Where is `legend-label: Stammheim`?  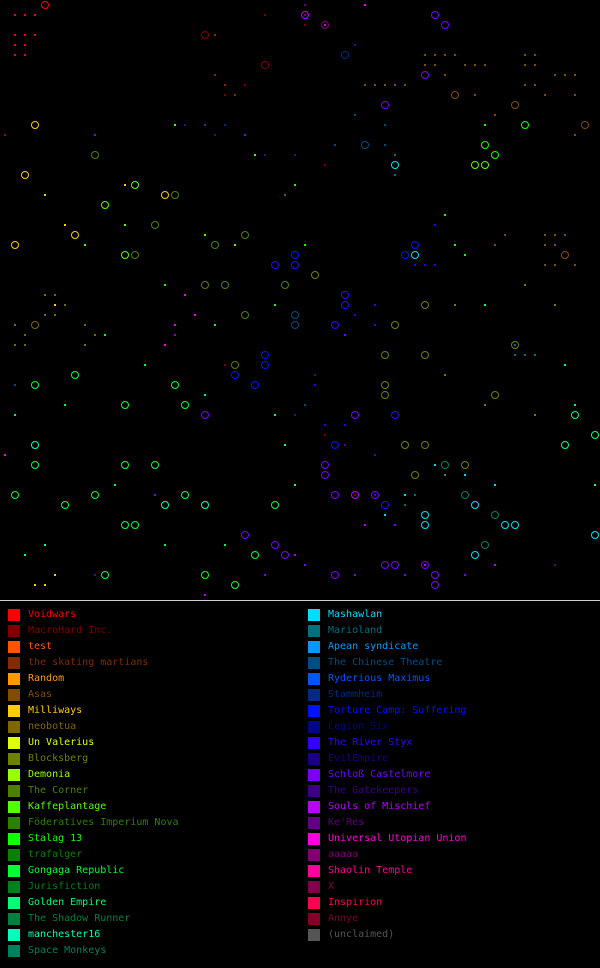 legend-label: Stammheim is located at coordinates (355, 694).